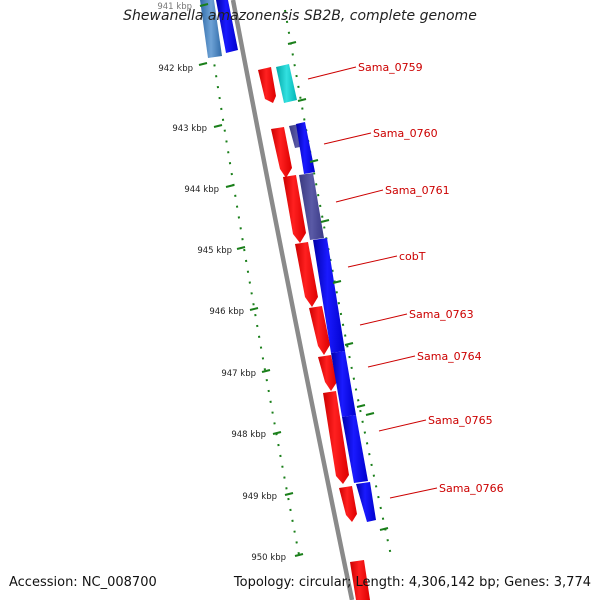 The height and width of the screenshot is (600, 600). Describe the element at coordinates (83, 582) in the screenshot. I see `accession-text: Accession: NC_008700` at that location.